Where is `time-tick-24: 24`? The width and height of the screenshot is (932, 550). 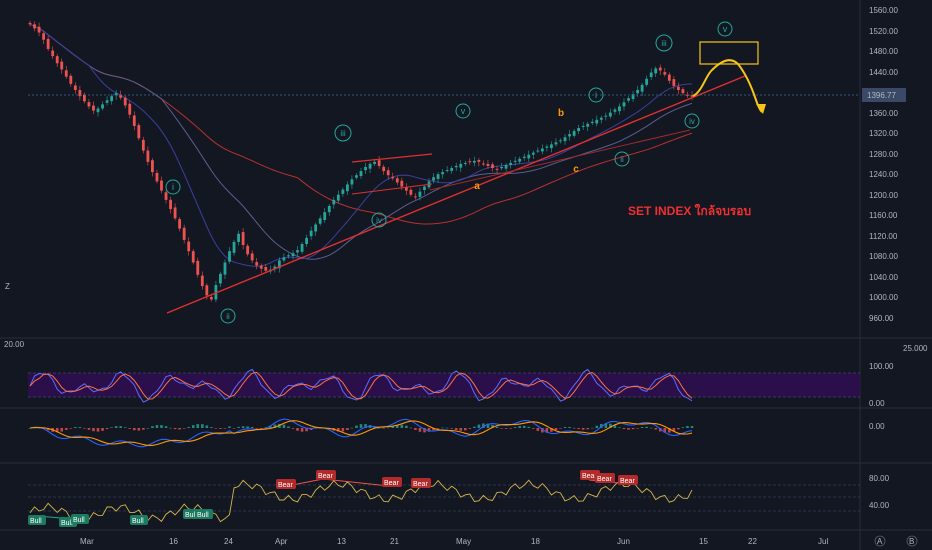
time-tick-24: 24 is located at coordinates (228, 541).